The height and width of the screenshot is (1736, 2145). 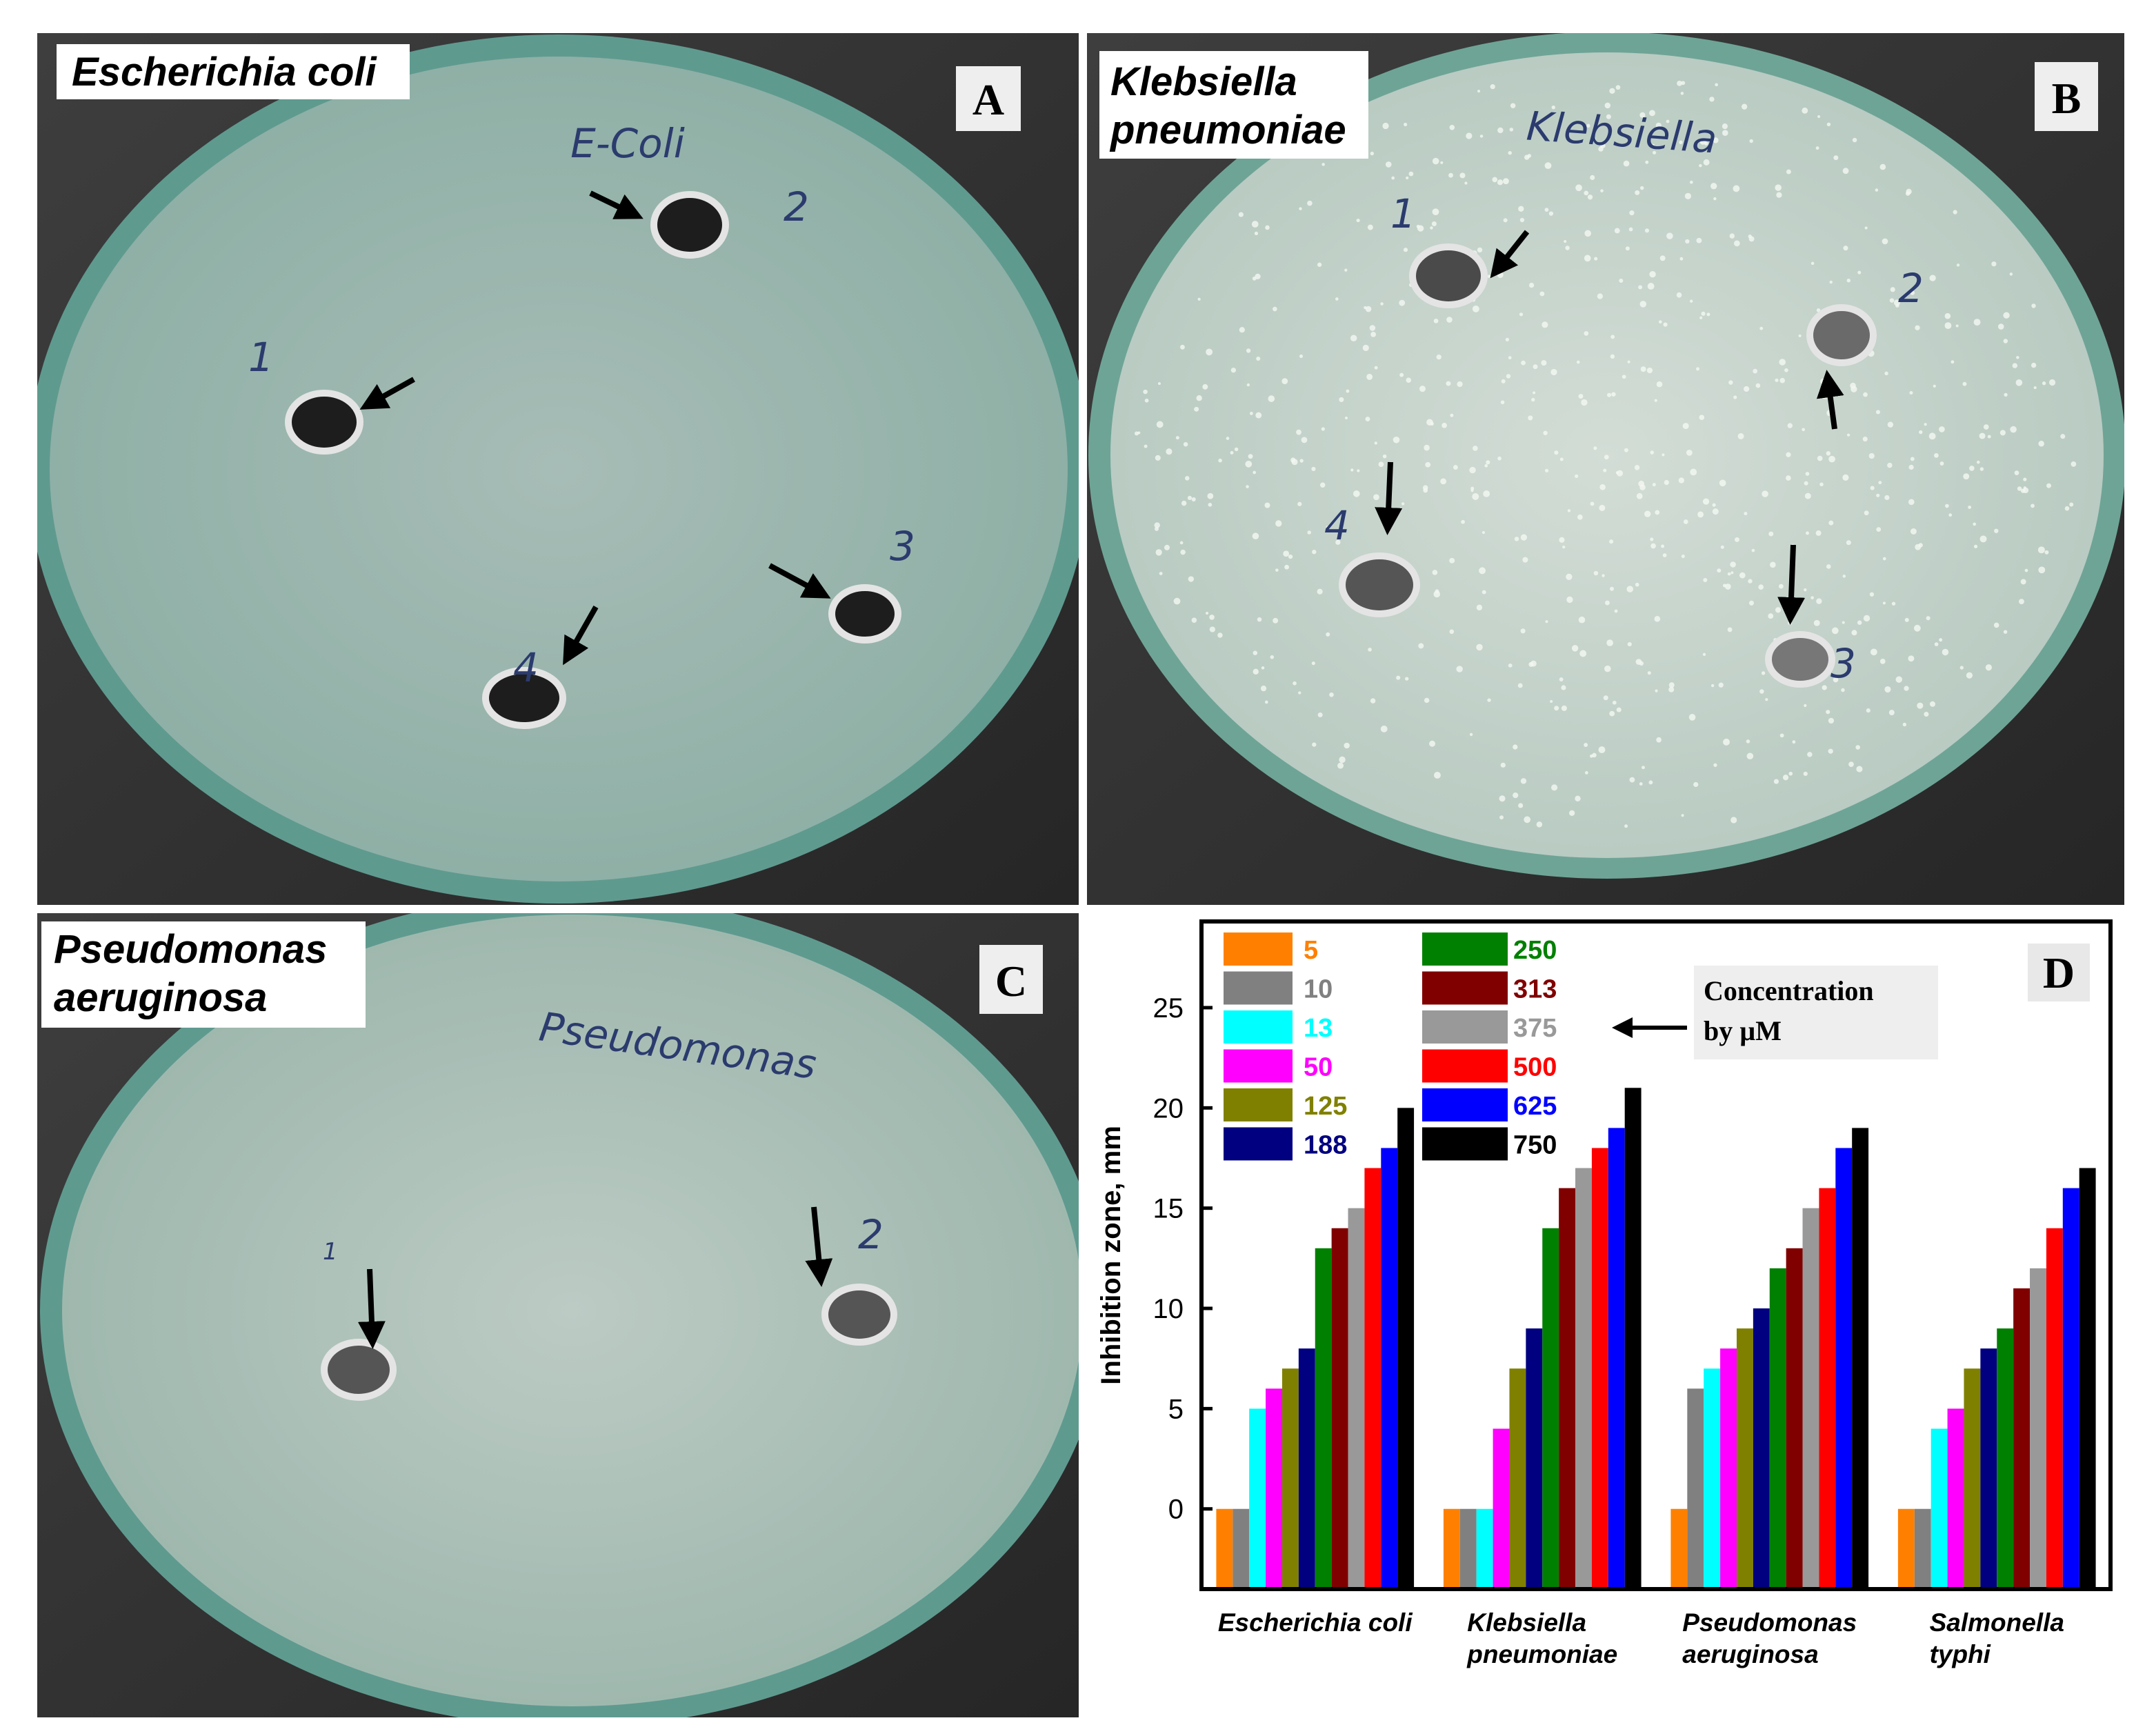 I want to click on annotation: Concentration by µM, so click(x=1816, y=1013).